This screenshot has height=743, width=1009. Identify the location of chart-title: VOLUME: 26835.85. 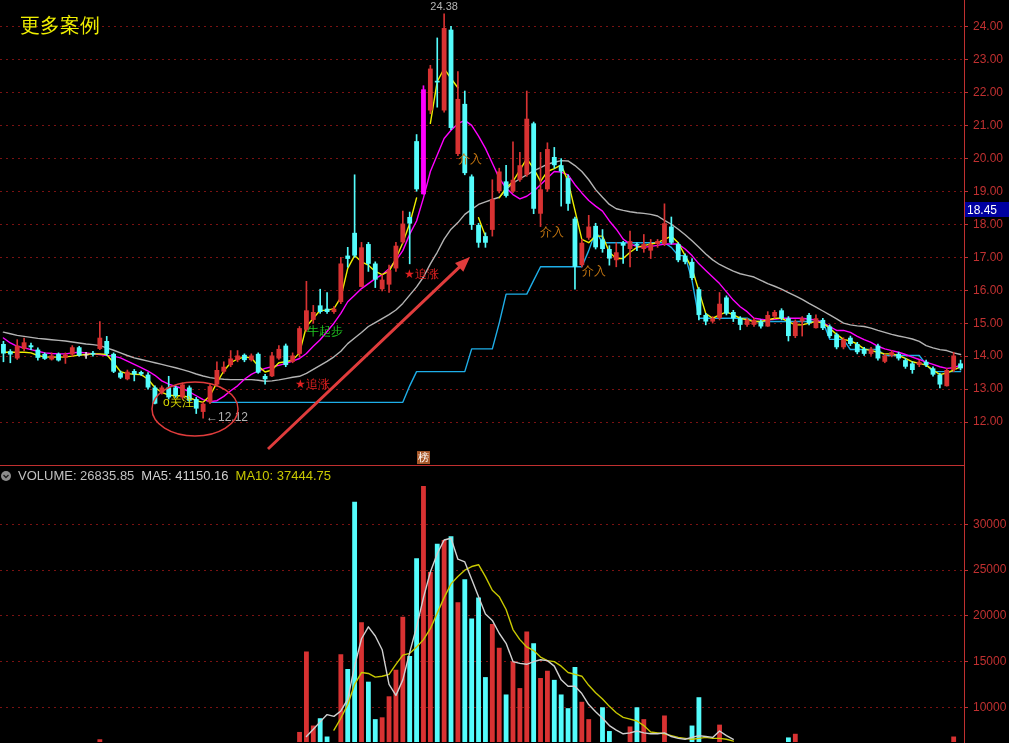
(76, 476).